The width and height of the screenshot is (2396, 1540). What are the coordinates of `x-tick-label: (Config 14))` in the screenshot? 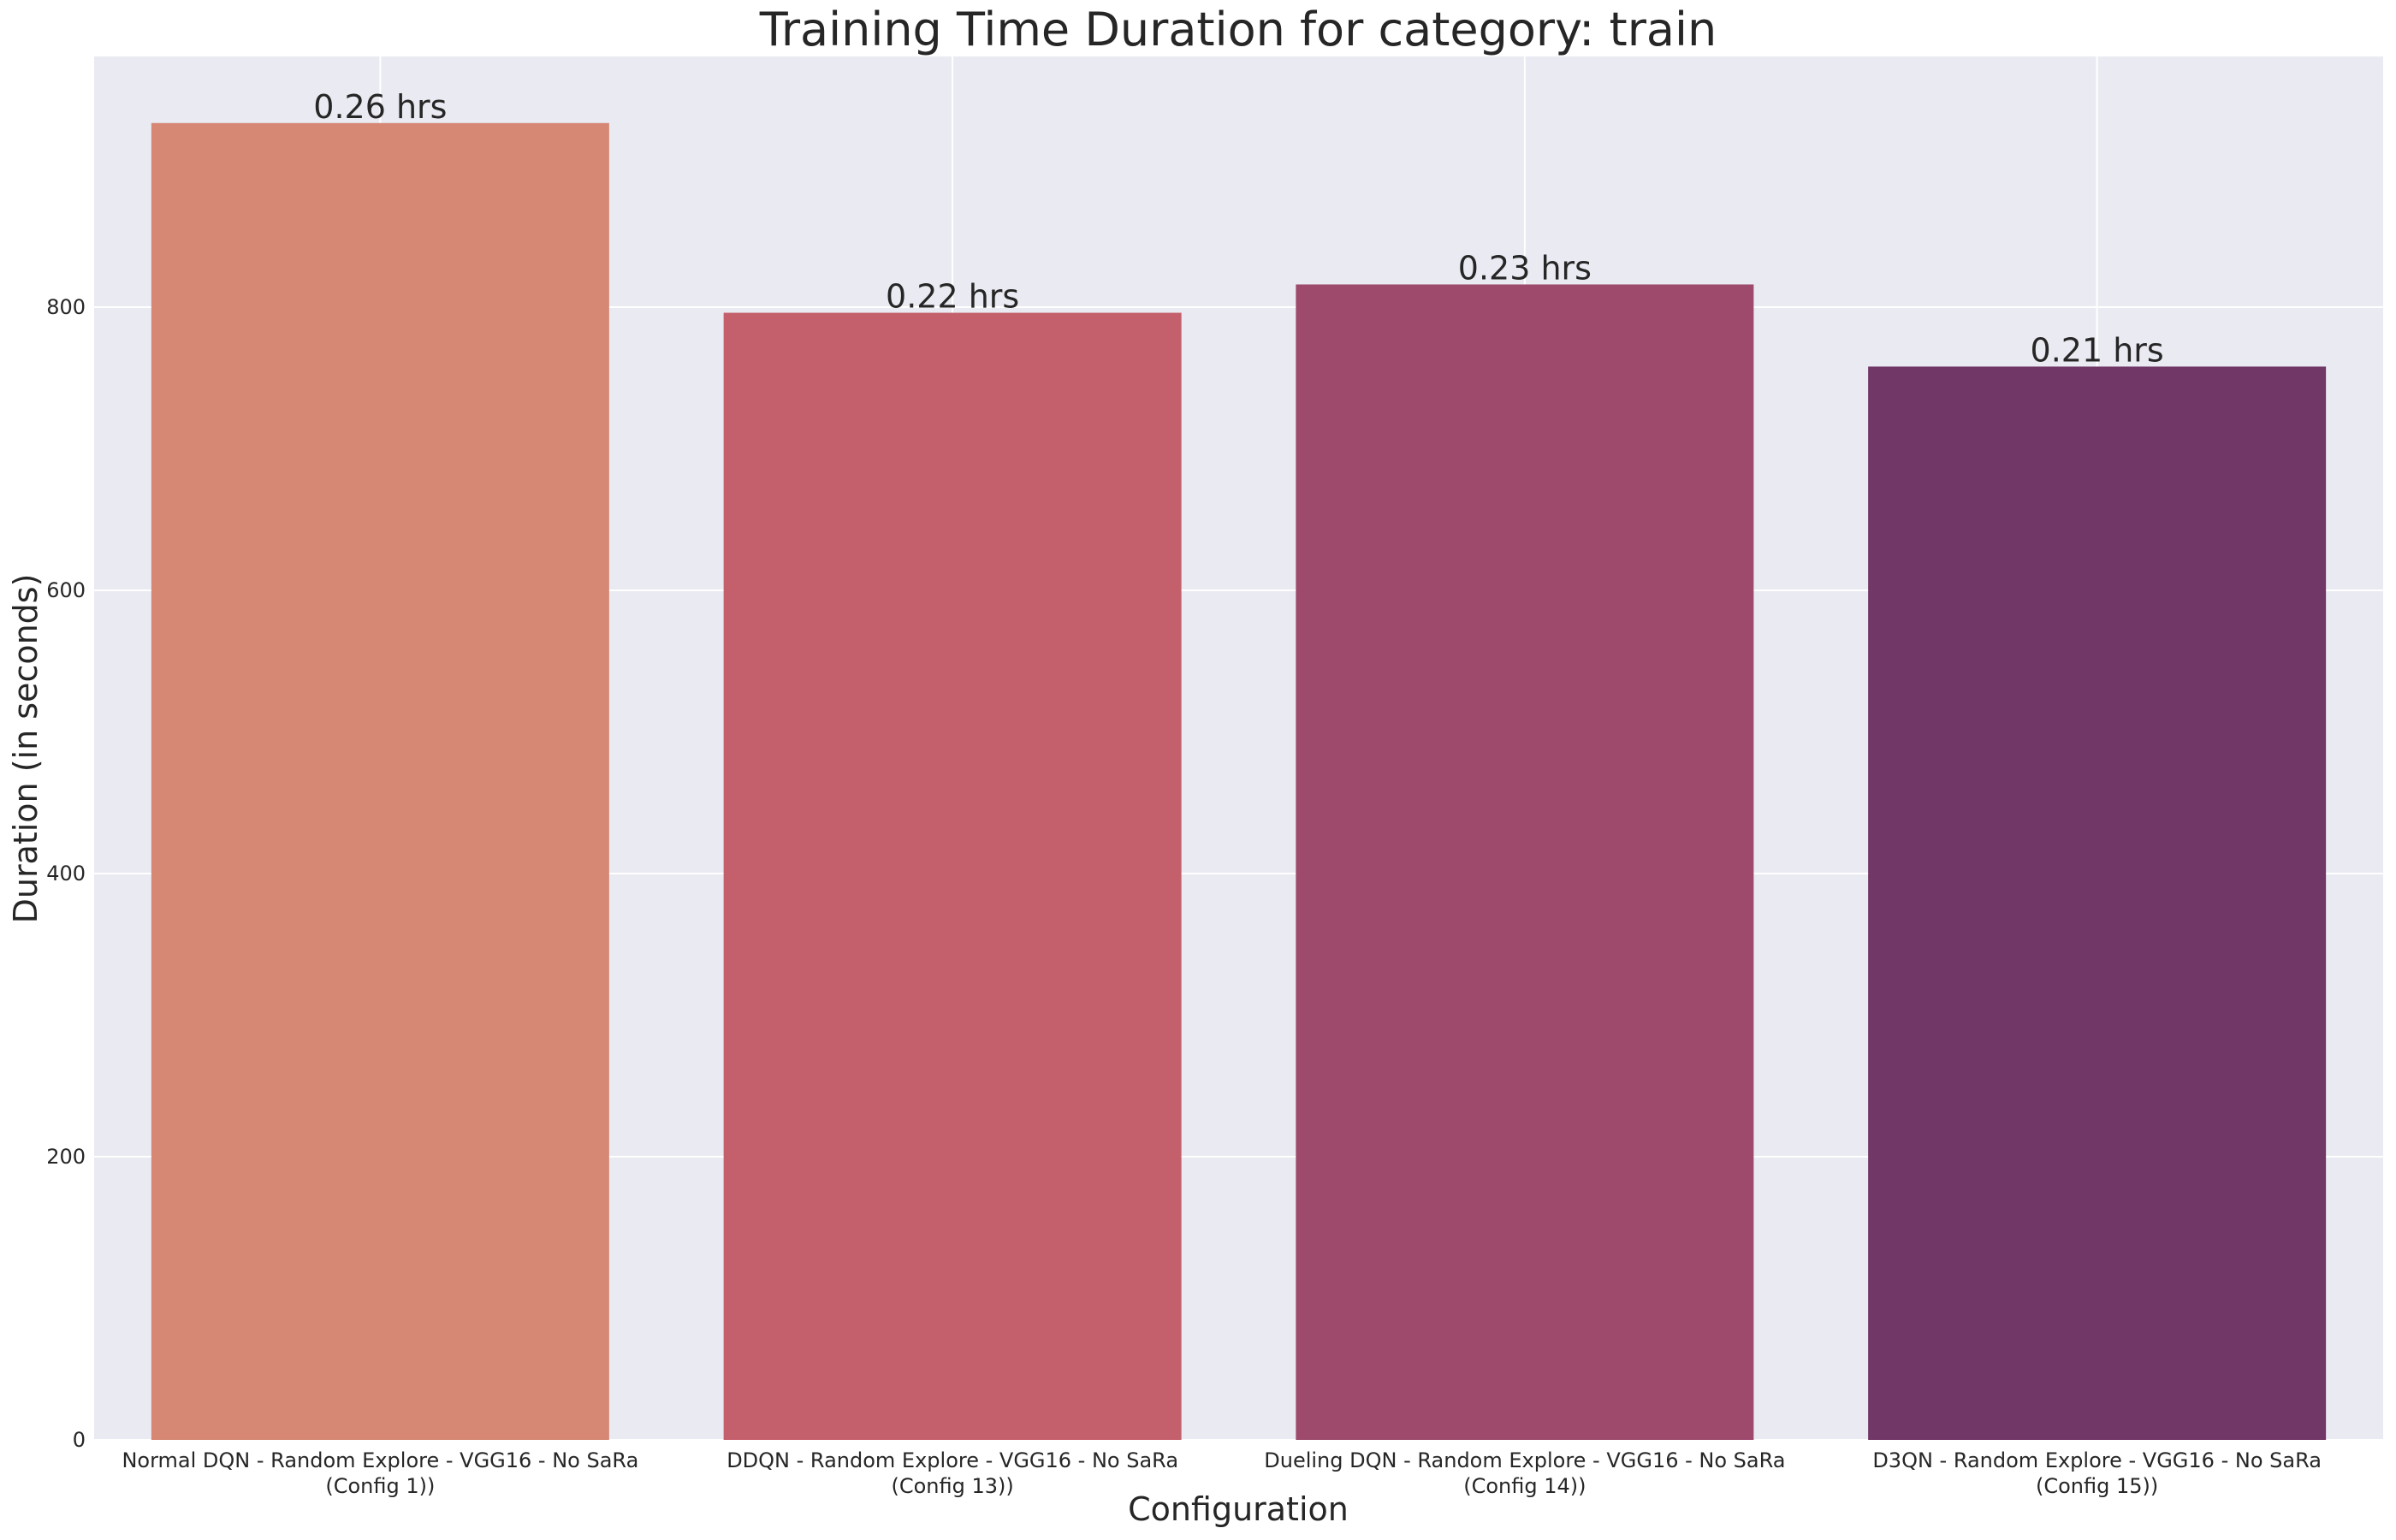 It's located at (1524, 1486).